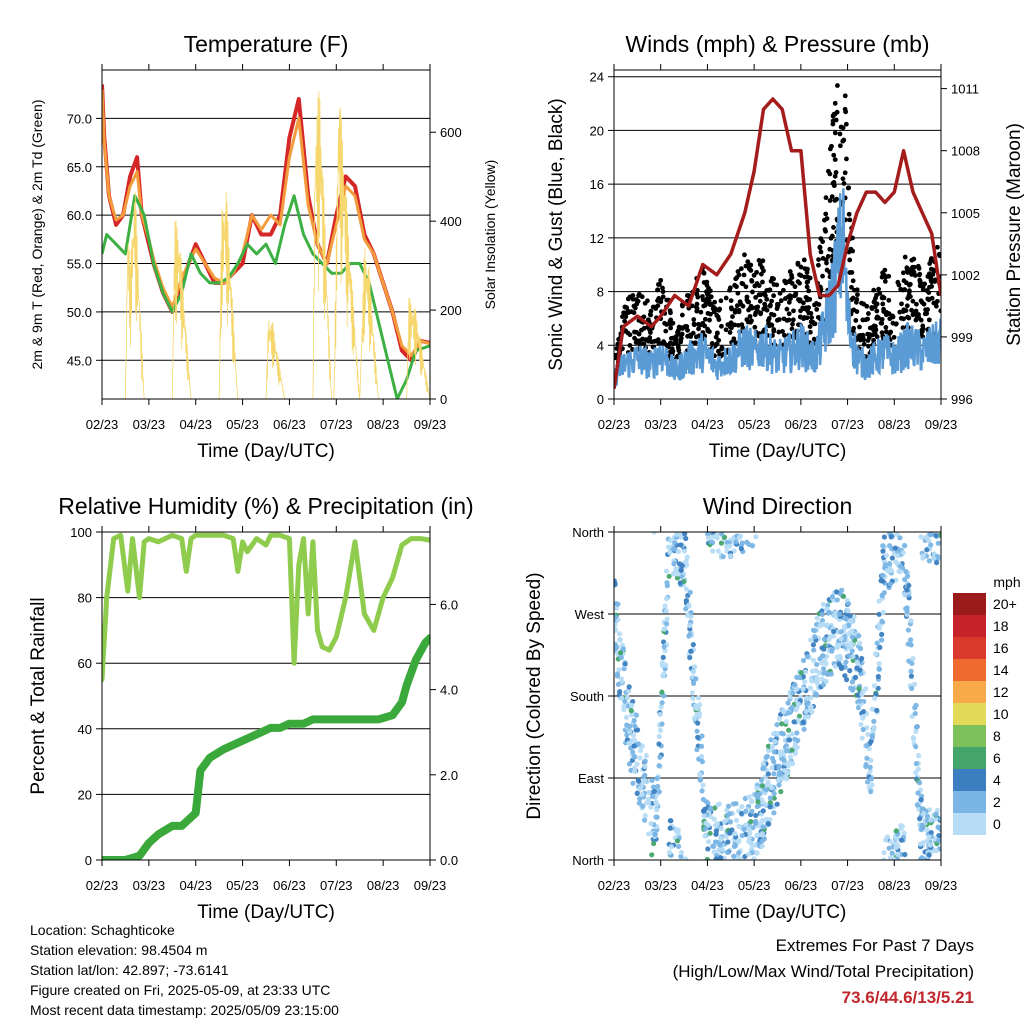 This screenshot has height=1024, width=1024. What do you see at coordinates (102, 885) in the screenshot?
I see `x-tick-label: 02/23` at bounding box center [102, 885].